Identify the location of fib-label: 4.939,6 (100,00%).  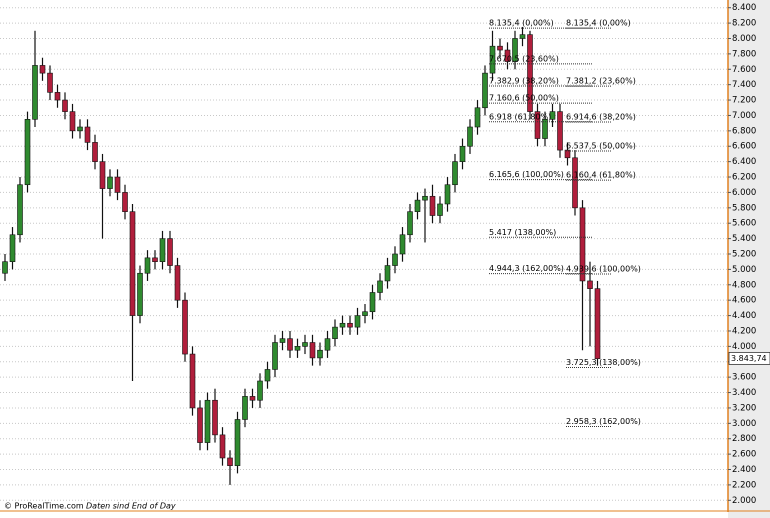
(603, 269).